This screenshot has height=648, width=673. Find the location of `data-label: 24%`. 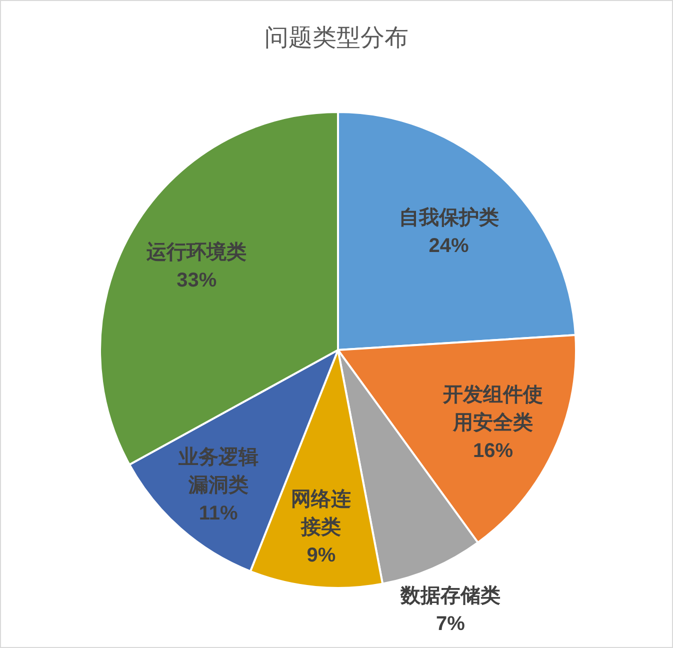

data-label: 24% is located at coordinates (449, 246).